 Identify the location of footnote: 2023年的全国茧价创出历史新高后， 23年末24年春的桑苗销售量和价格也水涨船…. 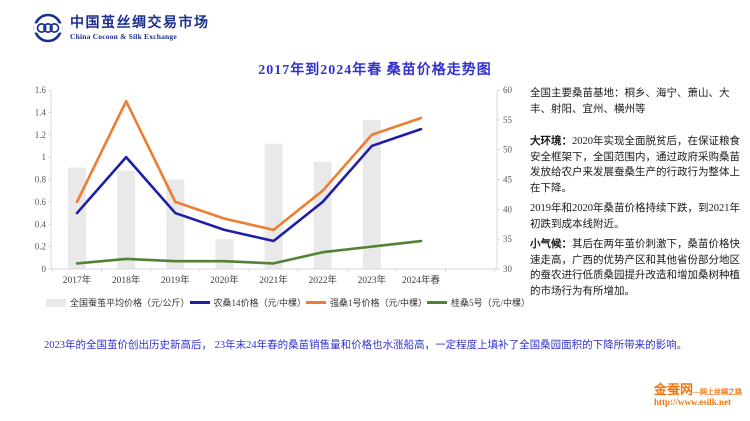
(366, 345).